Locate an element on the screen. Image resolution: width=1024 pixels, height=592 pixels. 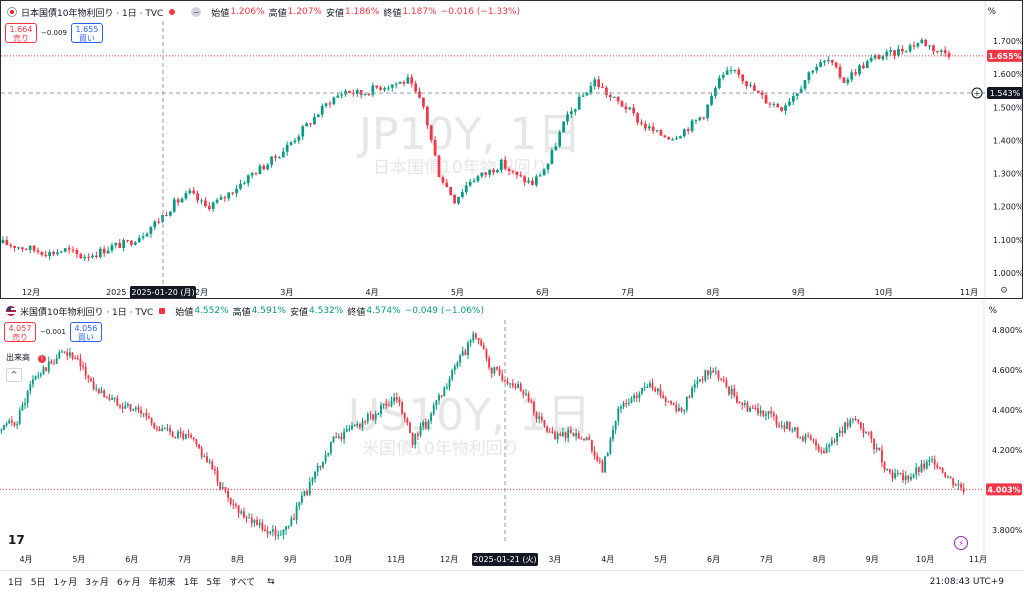
jp10y-title: 日本国債10年物利回り · 1日 · TVC is located at coordinates (92, 13).